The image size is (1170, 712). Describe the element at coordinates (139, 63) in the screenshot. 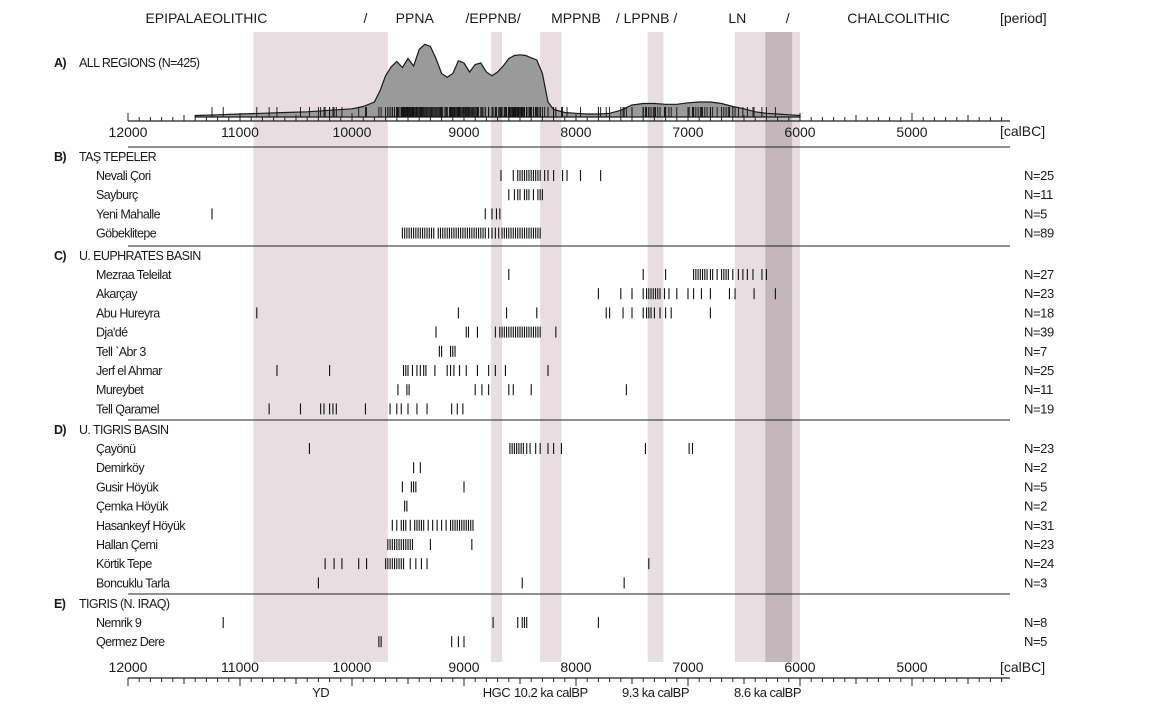

I see `panel-a-title: ALL REGIONS (N=425)` at that location.